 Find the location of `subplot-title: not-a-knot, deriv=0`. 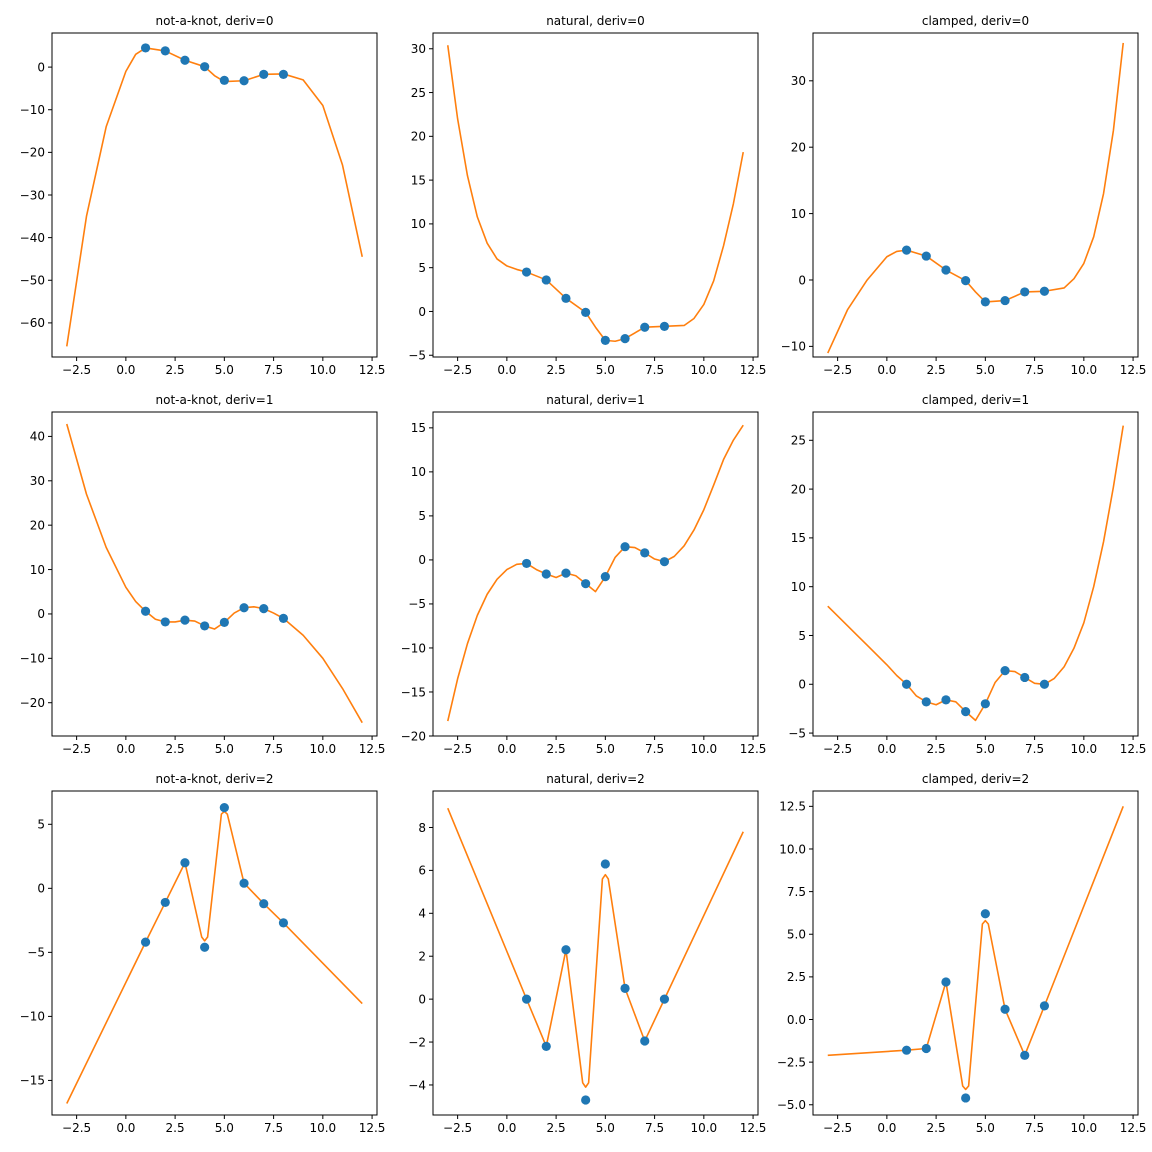

subplot-title: not-a-knot, deriv=0 is located at coordinates (215, 21).